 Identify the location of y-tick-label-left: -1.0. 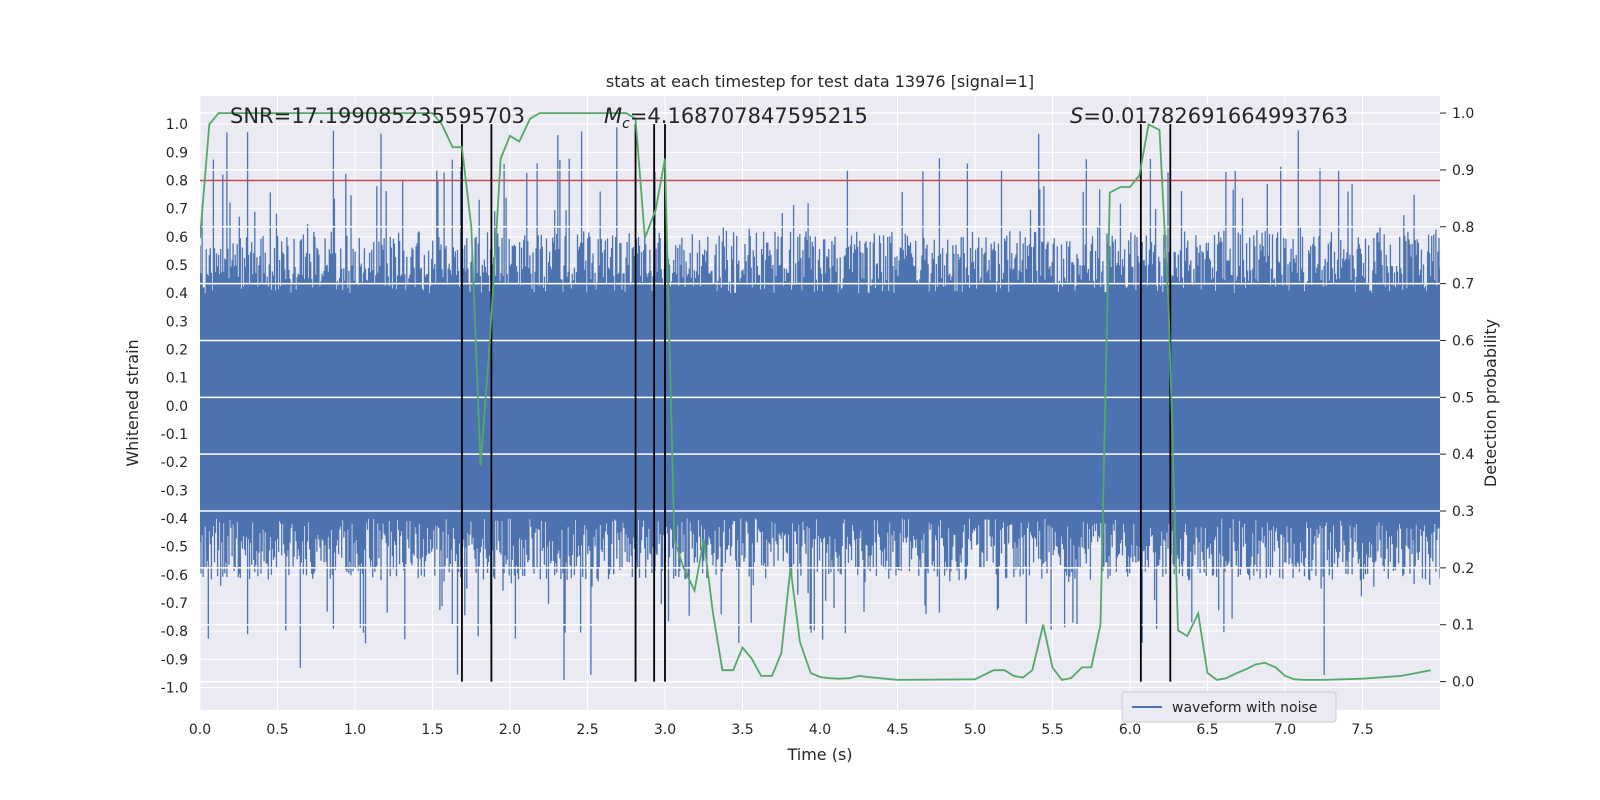
(174, 688).